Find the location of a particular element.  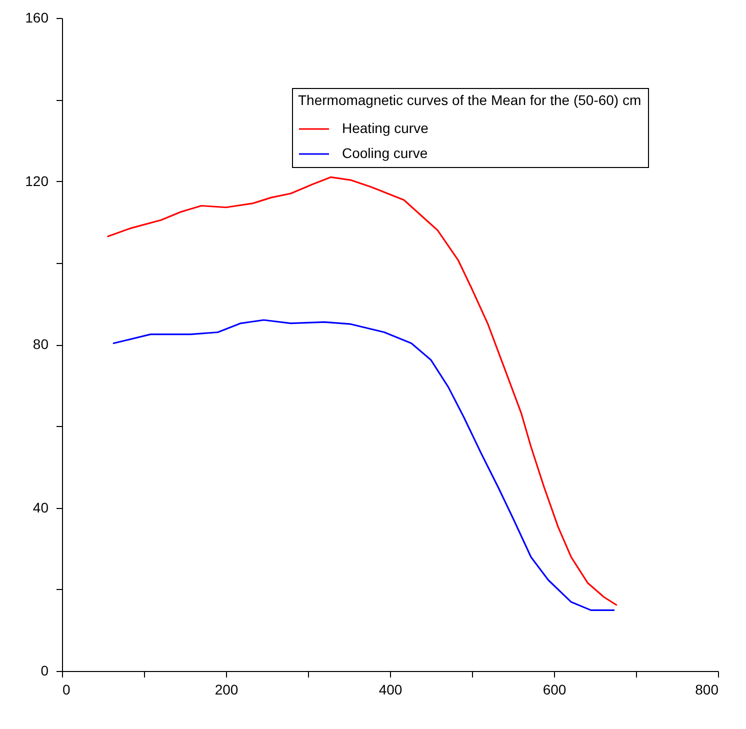

x-tick-label: 600 is located at coordinates (554, 690).